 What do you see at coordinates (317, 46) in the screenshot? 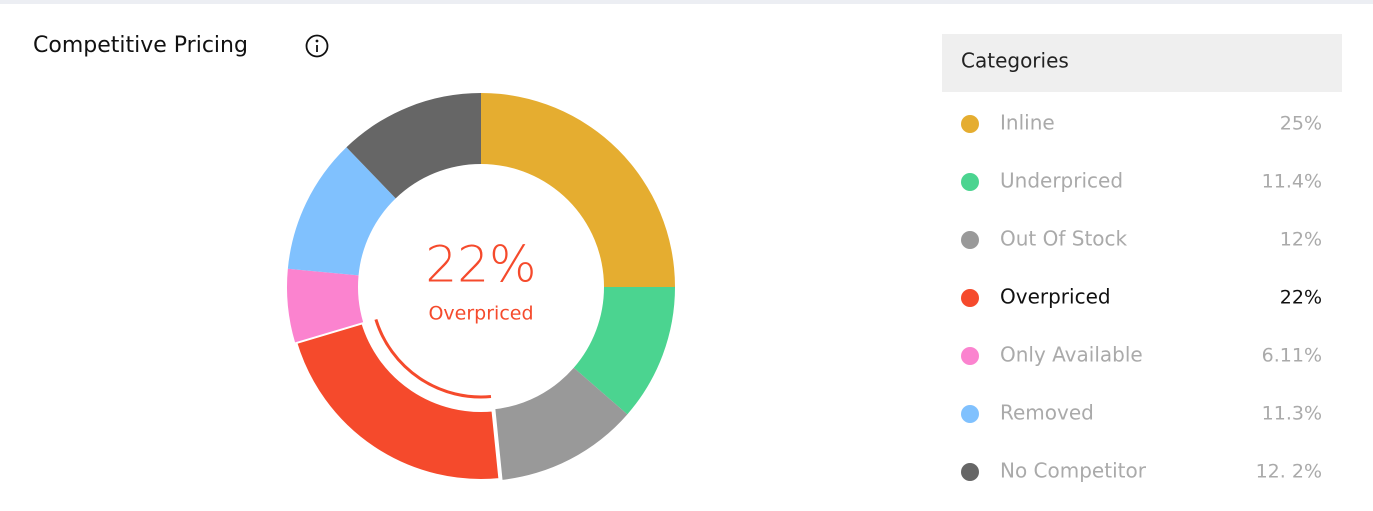
I see `info-icon` at bounding box center [317, 46].